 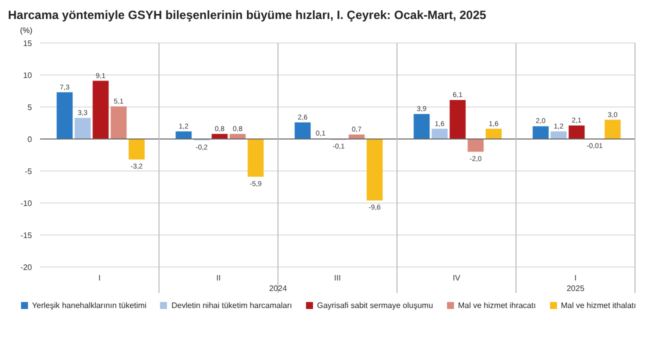 What do you see at coordinates (26, 267) in the screenshot?
I see `y-tick-label: -20` at bounding box center [26, 267].